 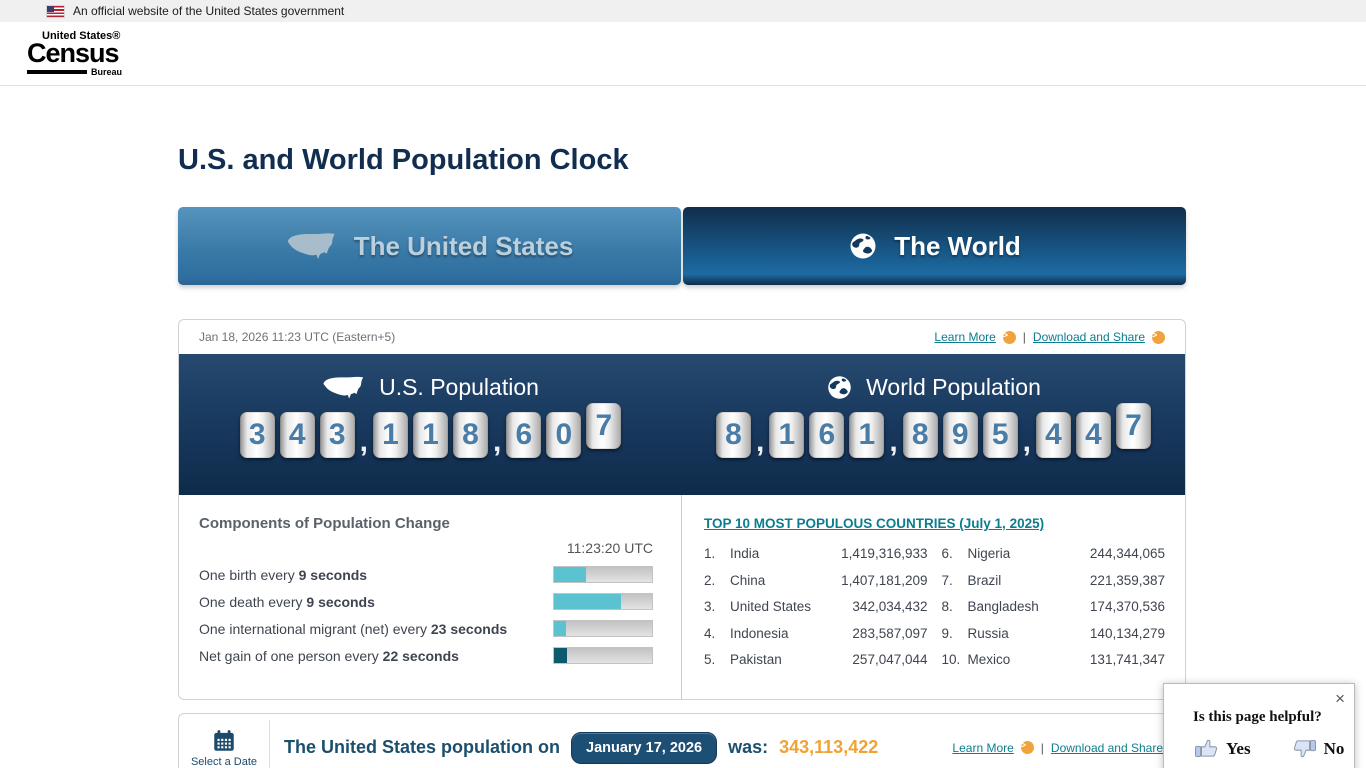 What do you see at coordinates (324, 523) in the screenshot?
I see `components-title: Components of Population Change` at bounding box center [324, 523].